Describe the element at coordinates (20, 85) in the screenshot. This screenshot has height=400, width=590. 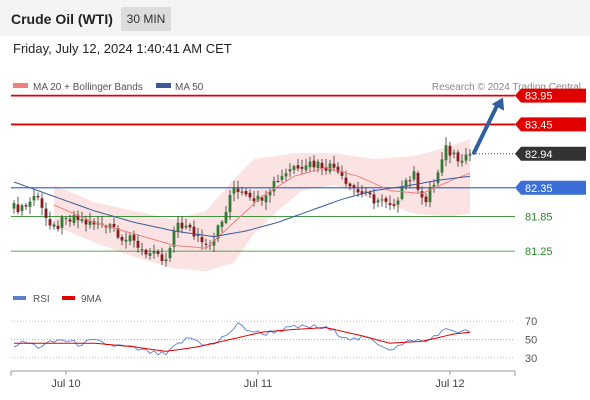
I see `legend-swatch-ma20` at that location.